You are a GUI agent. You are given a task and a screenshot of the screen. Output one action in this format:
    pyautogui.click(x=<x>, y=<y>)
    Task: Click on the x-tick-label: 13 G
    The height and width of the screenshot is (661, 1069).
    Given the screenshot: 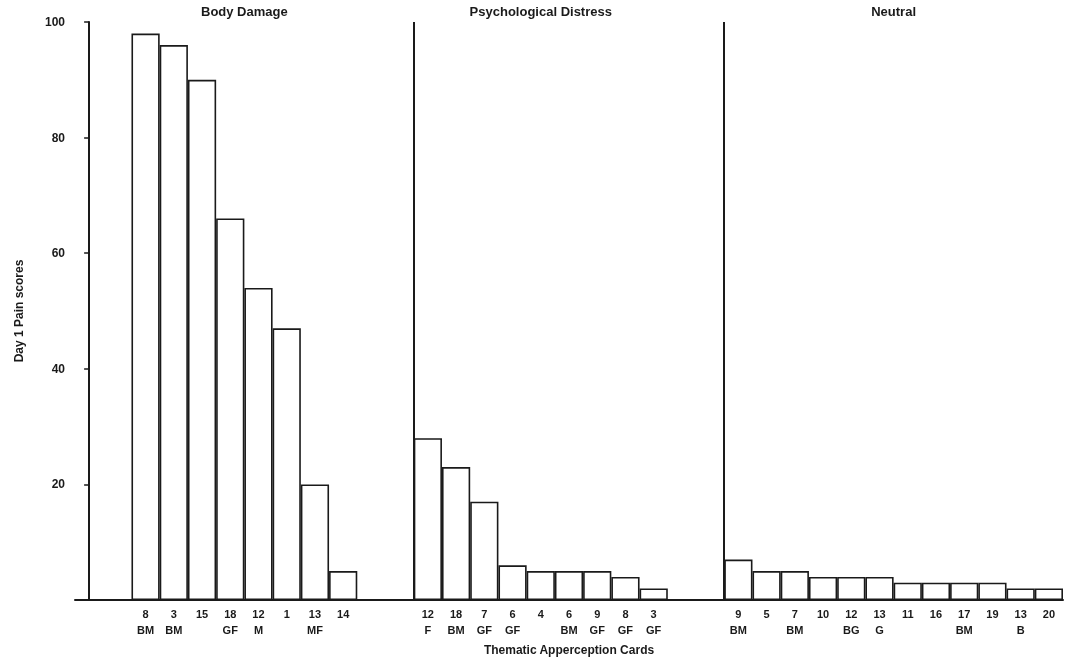 What is the action you would take?
    pyautogui.click(x=879, y=622)
    